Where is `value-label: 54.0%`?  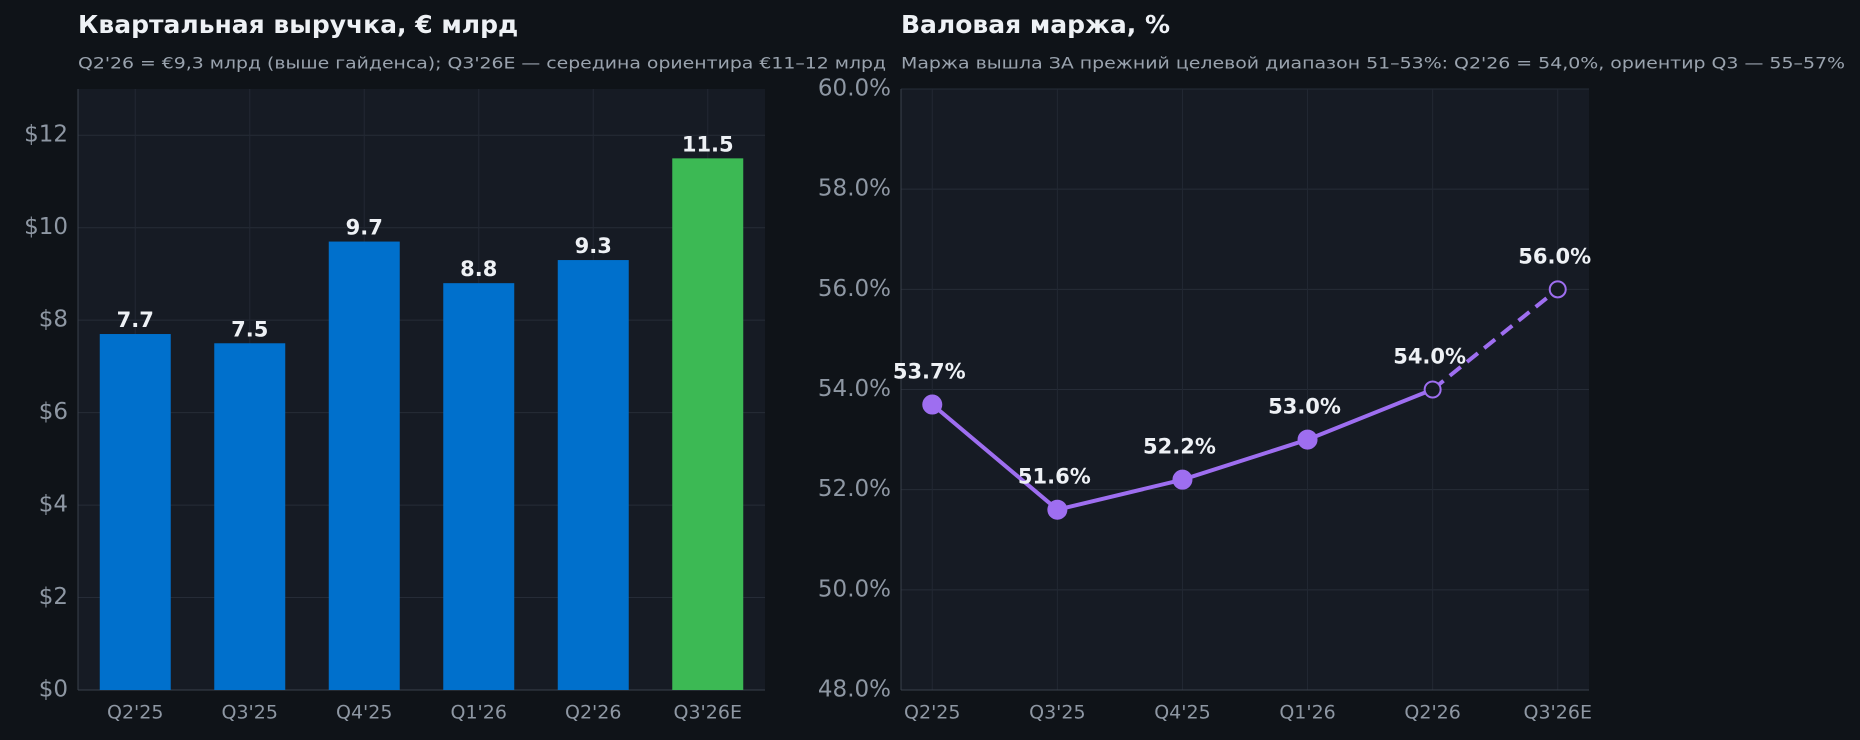 value-label: 54.0% is located at coordinates (1429, 357).